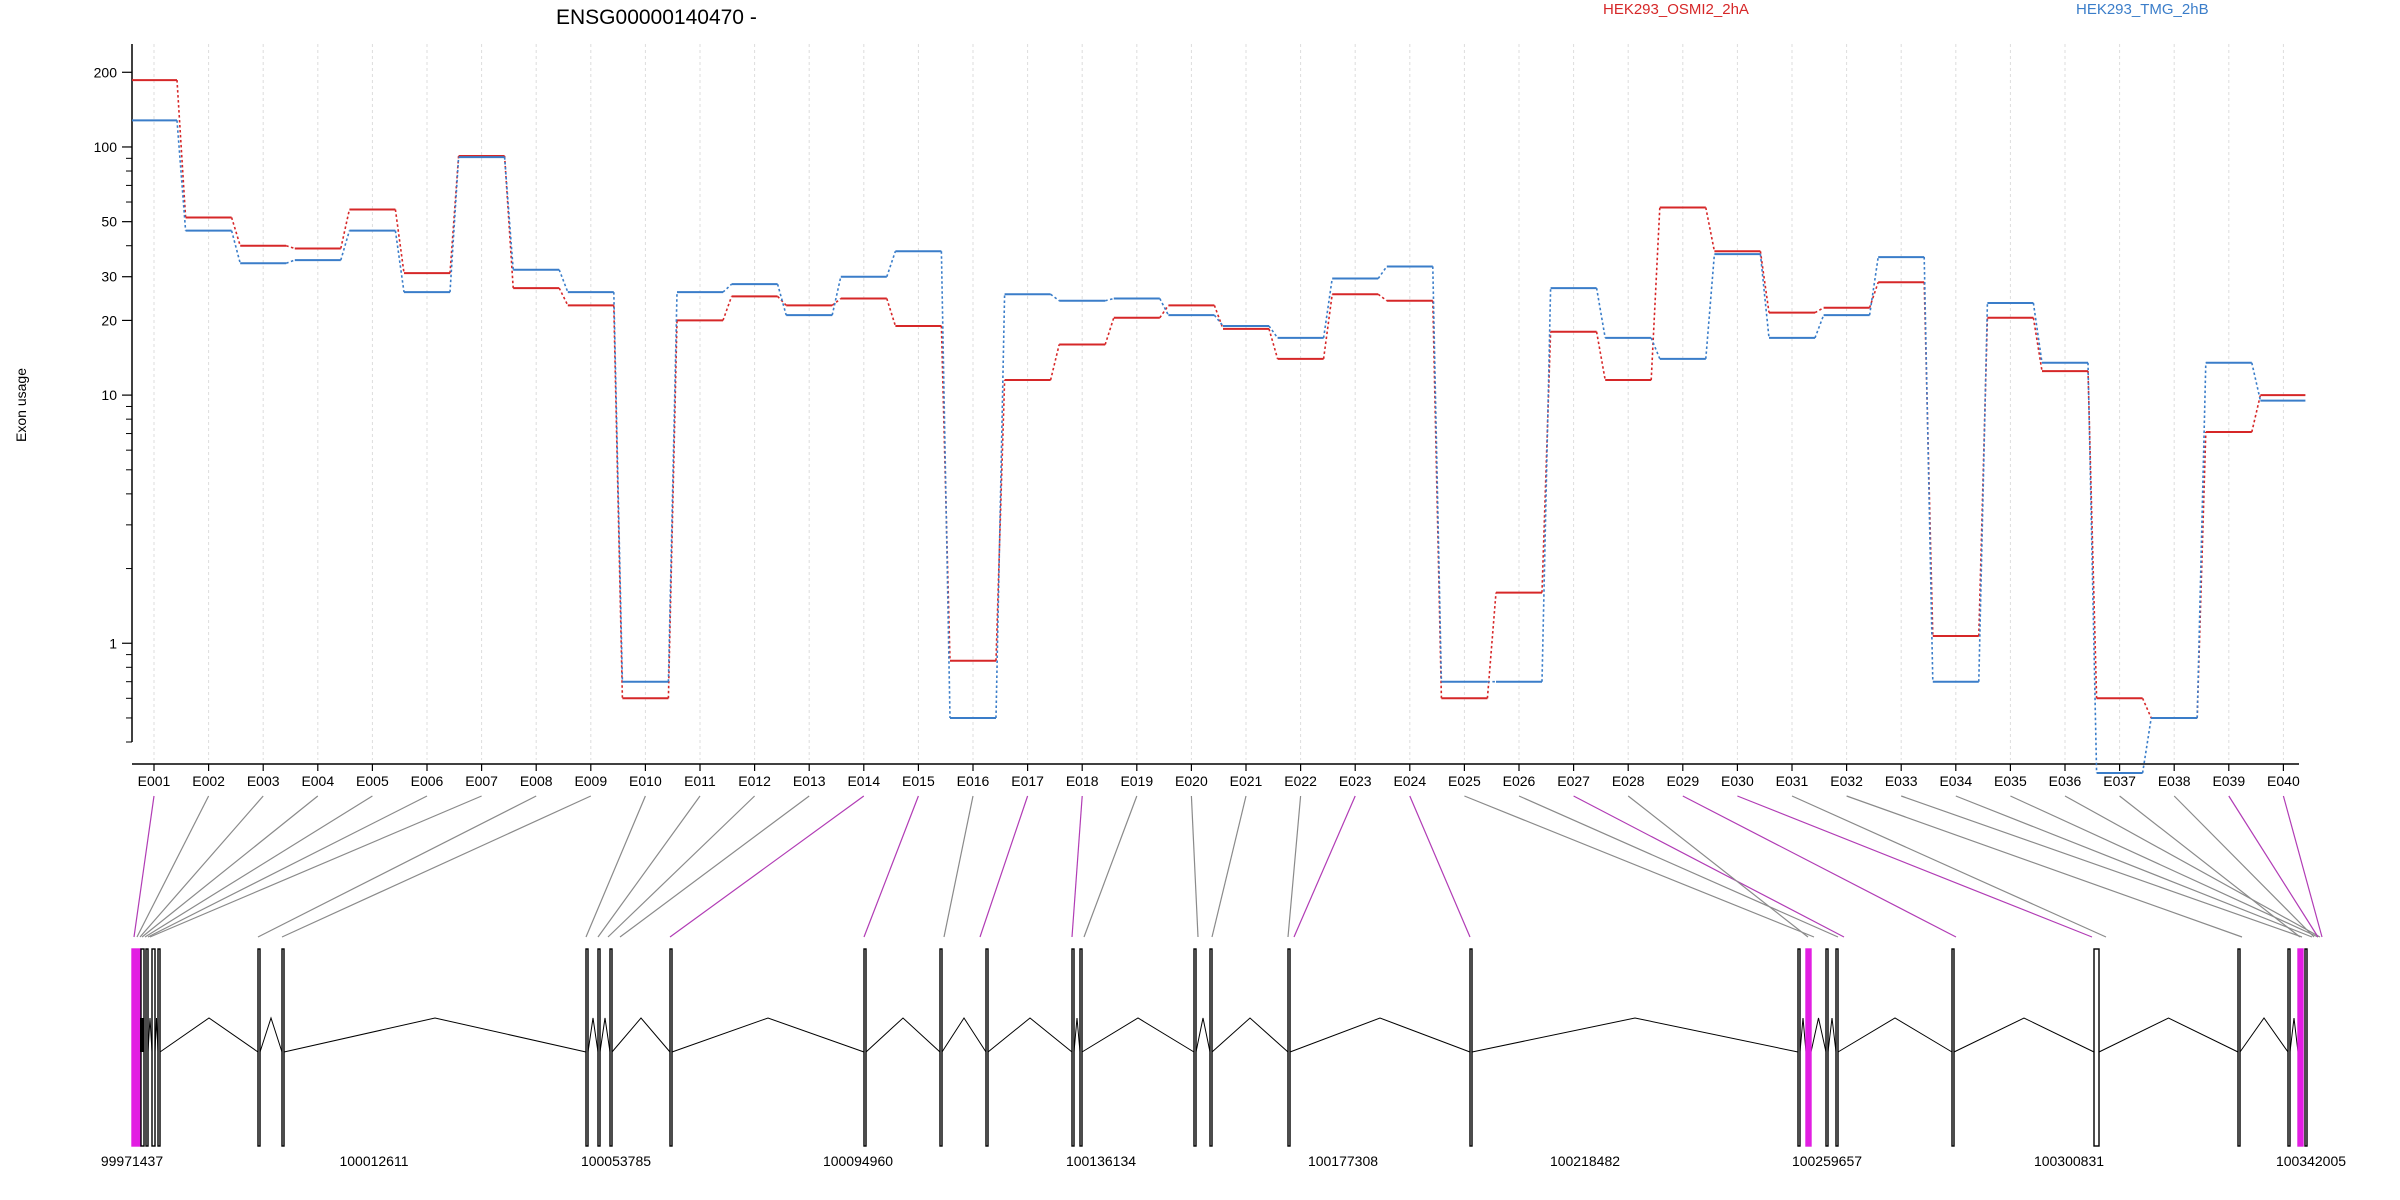 The image size is (2400, 1200). I want to click on x-tick-label: E026, so click(1519, 781).